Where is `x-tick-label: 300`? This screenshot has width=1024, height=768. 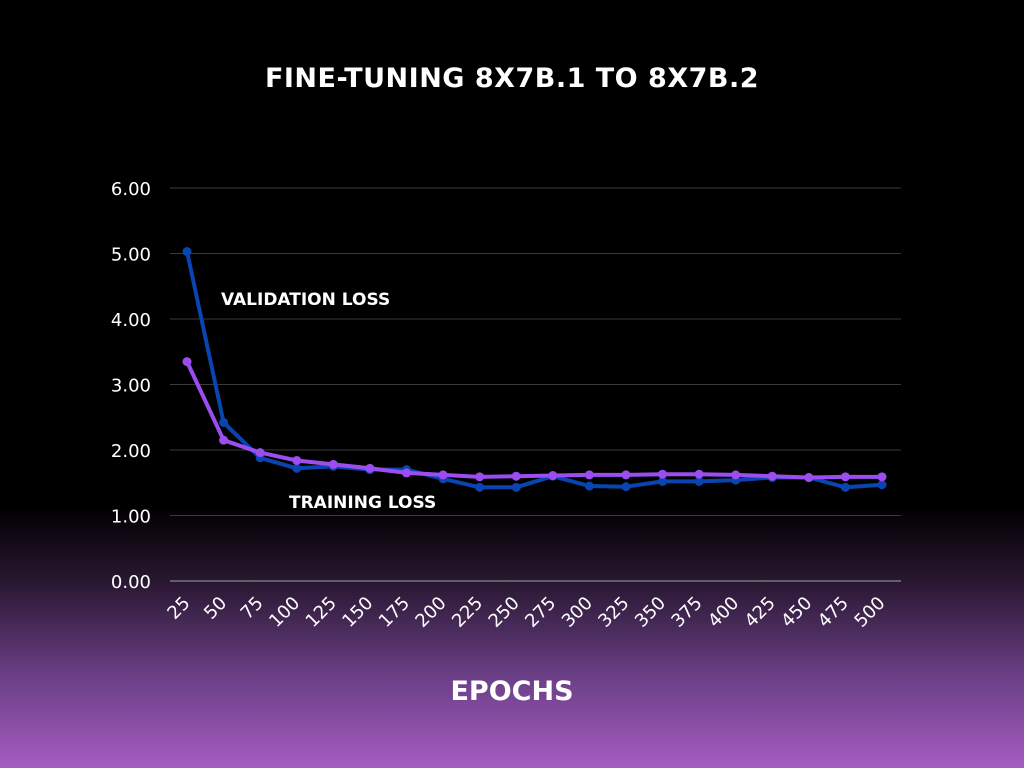 x-tick-label: 300 is located at coordinates (577, 612).